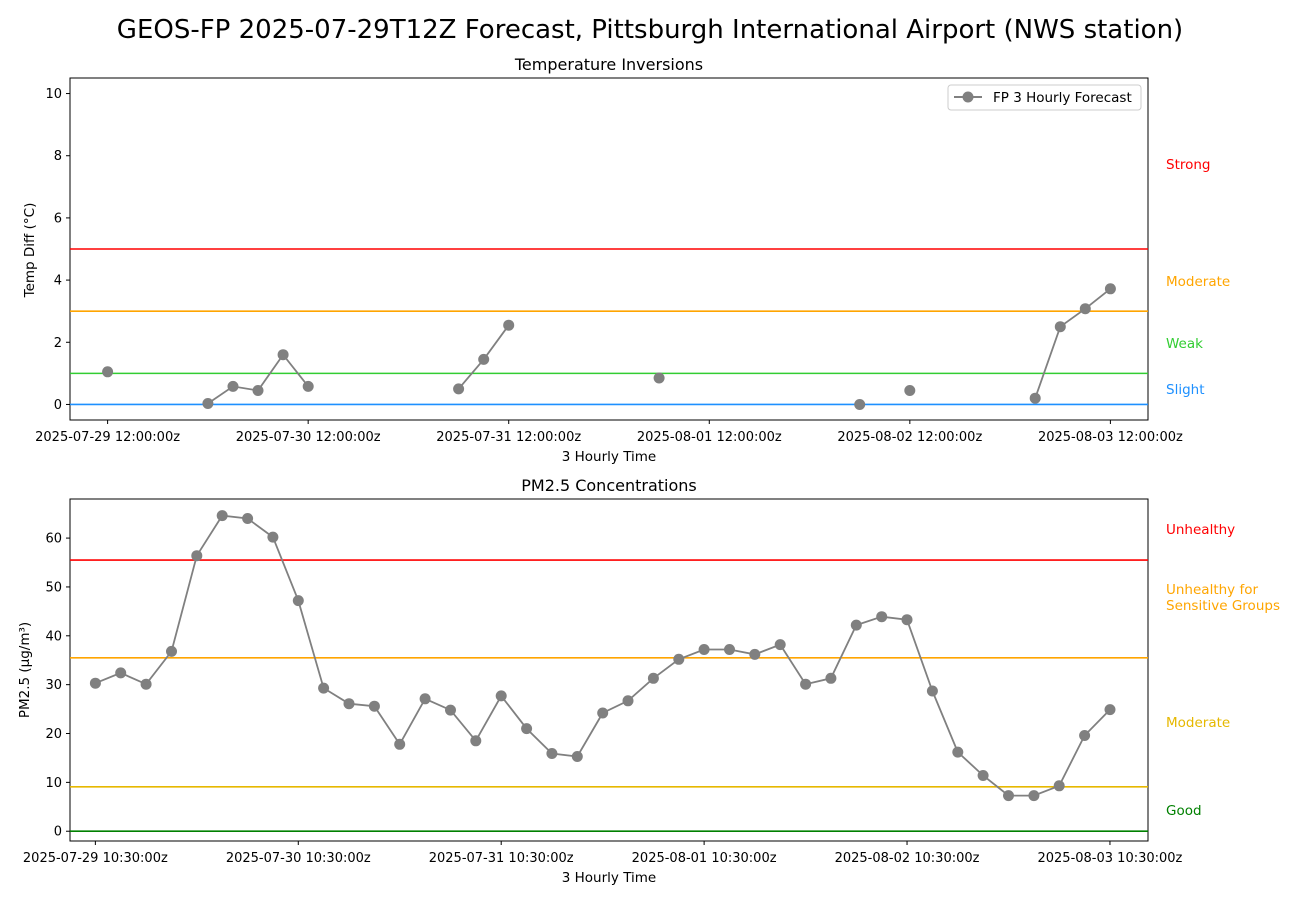 The image size is (1300, 900). I want to click on y-tick-label: 6, so click(58, 218).